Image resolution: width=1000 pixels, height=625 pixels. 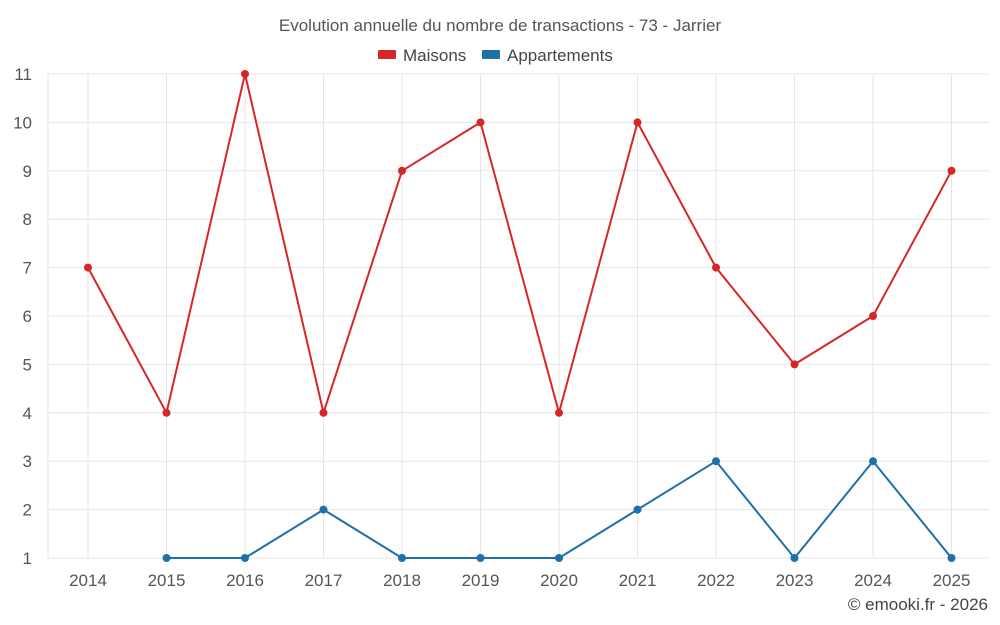 I want to click on data-point-appartements-2025, so click(x=951, y=558).